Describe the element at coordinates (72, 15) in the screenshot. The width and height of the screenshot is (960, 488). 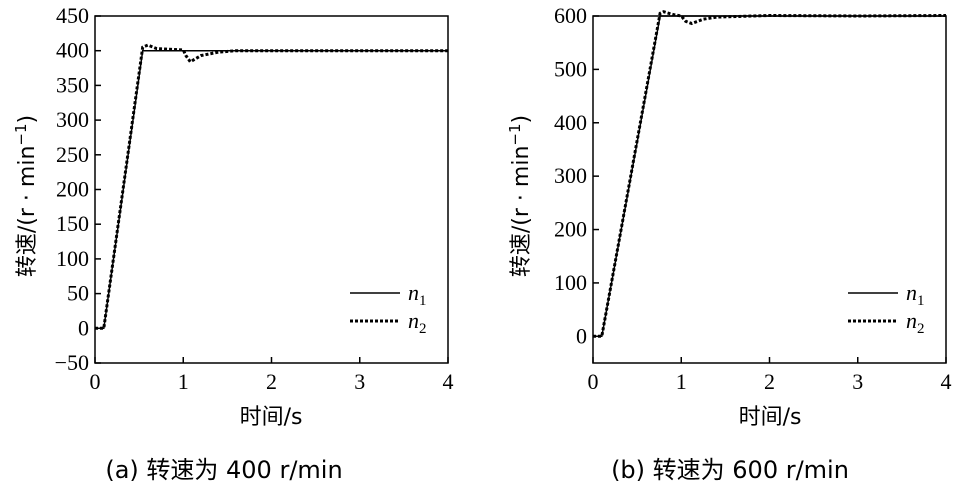
I see `y-tick-label: 450` at that location.